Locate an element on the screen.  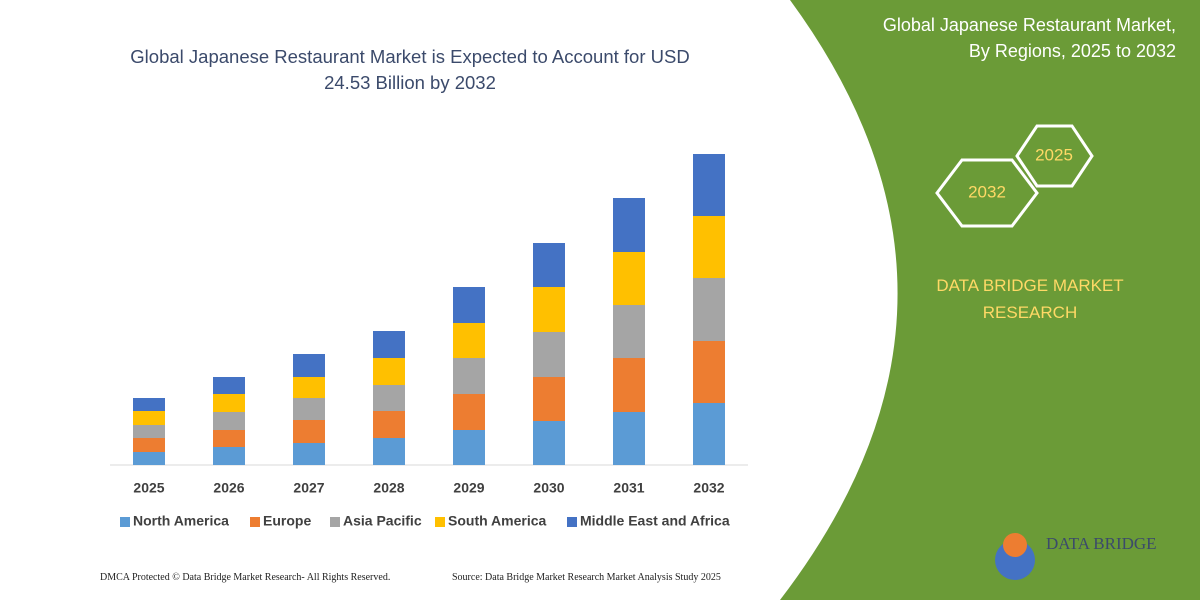
logo-icon is located at coordinates (1015, 545).